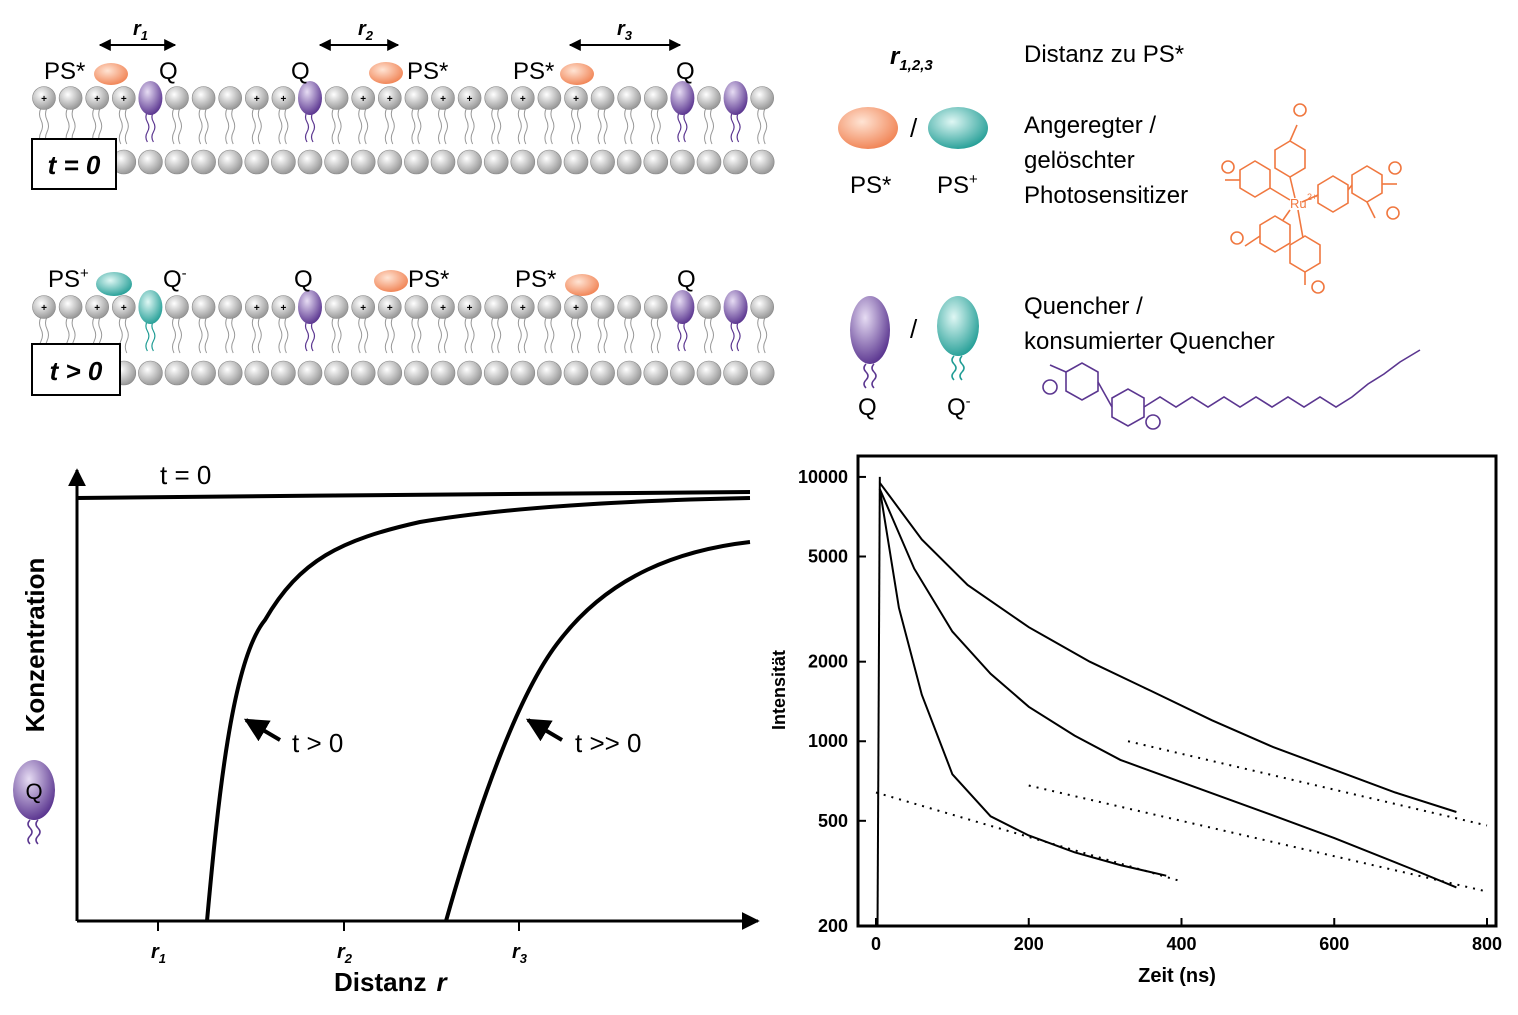  I want to click on legend-slash: /, so click(914, 329).